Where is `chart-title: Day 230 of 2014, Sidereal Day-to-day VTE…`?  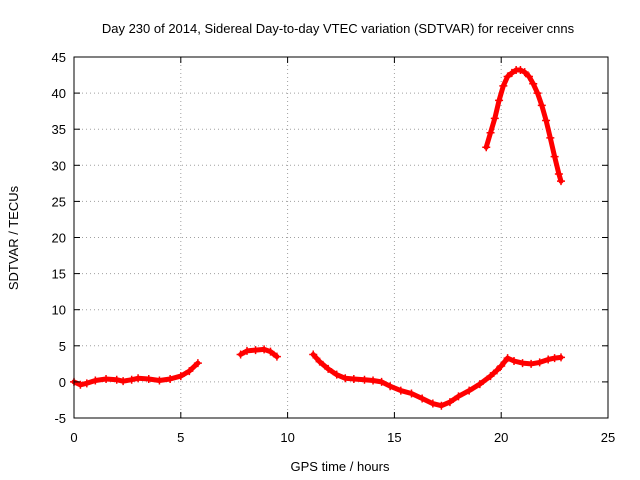
chart-title: Day 230 of 2014, Sidereal Day-to-day VTE… is located at coordinates (338, 28).